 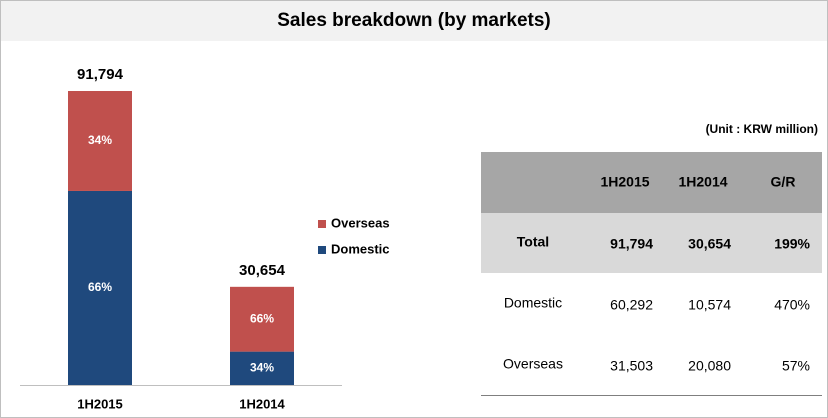 What do you see at coordinates (709, 366) in the screenshot?
I see `table-cell: 20,080` at bounding box center [709, 366].